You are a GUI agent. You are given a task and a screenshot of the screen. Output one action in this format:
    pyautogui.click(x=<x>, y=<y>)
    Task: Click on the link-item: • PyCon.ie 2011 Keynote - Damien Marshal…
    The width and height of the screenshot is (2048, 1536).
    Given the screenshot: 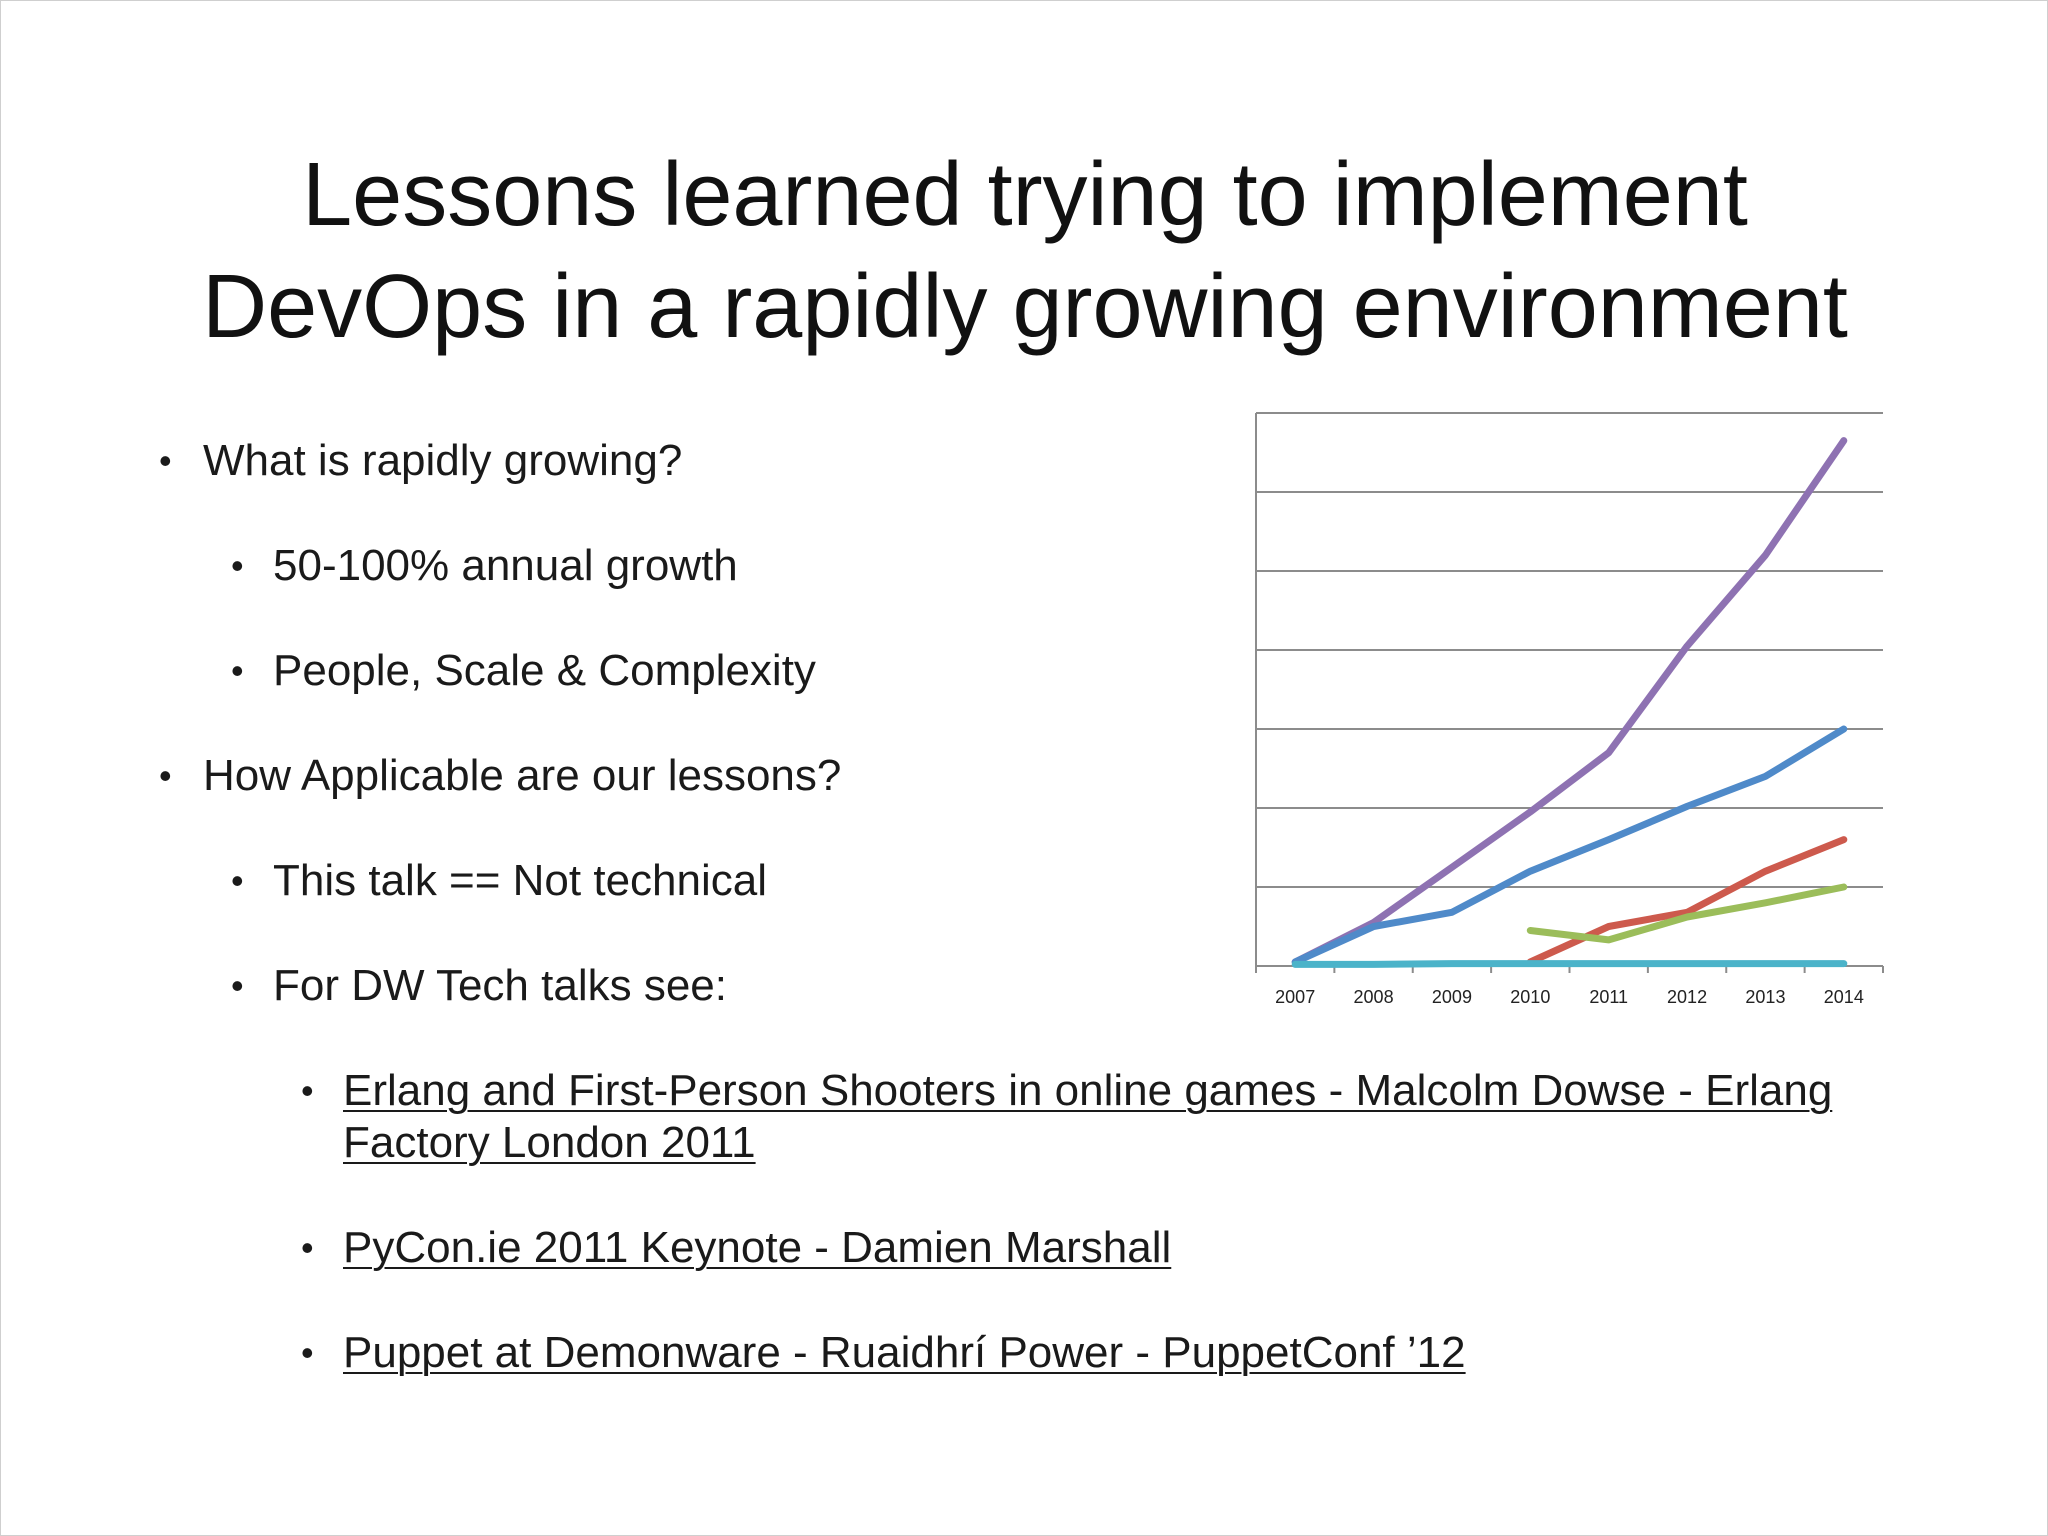 What is the action you would take?
    pyautogui.click(x=736, y=1248)
    